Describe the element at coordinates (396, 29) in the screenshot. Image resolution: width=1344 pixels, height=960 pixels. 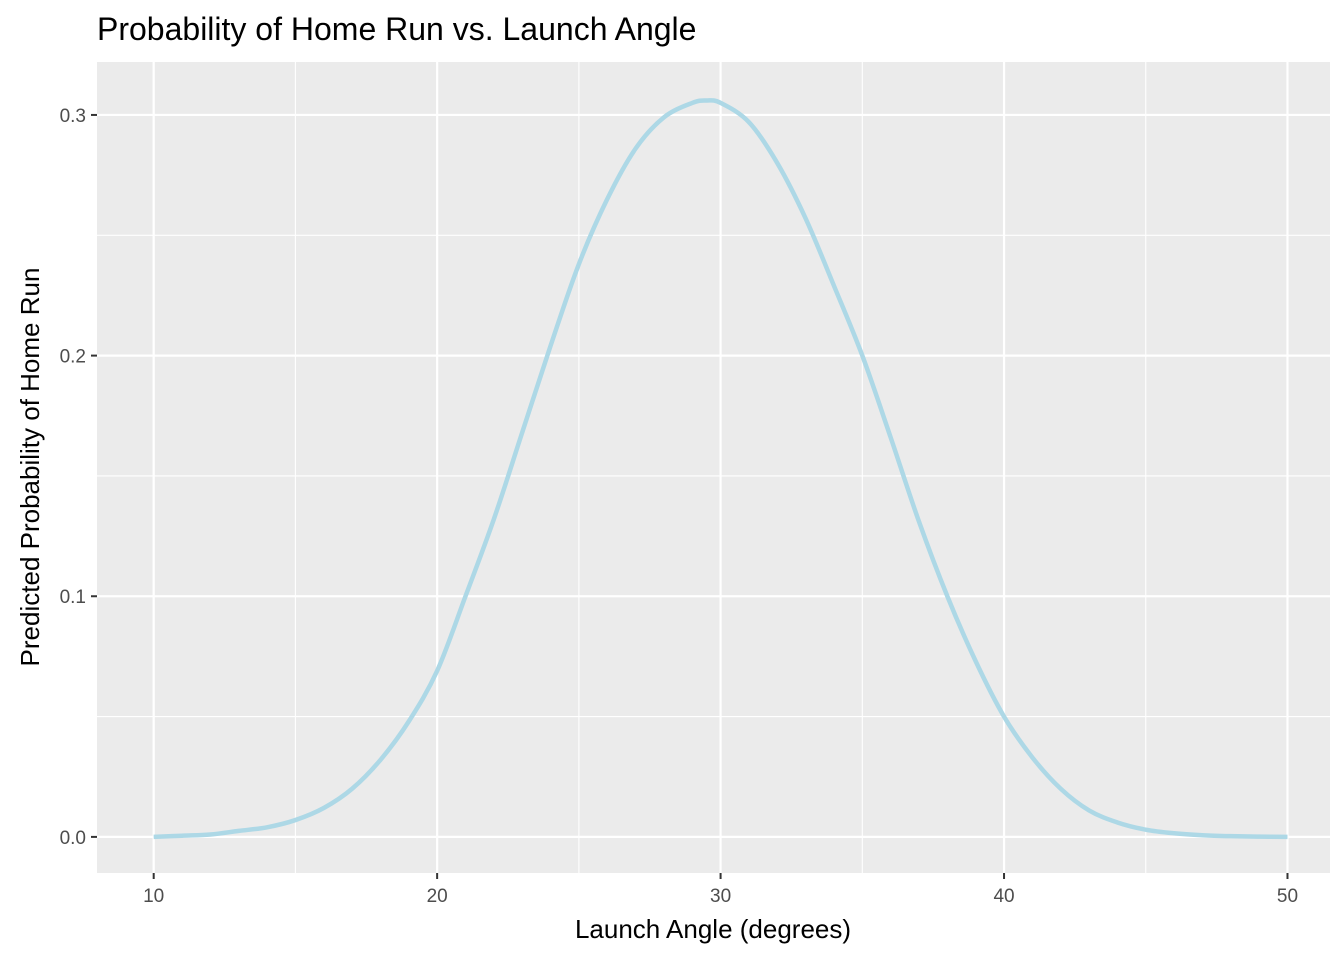
I see `chart-title: Probability of Home Run vs. Launch Angle` at that location.